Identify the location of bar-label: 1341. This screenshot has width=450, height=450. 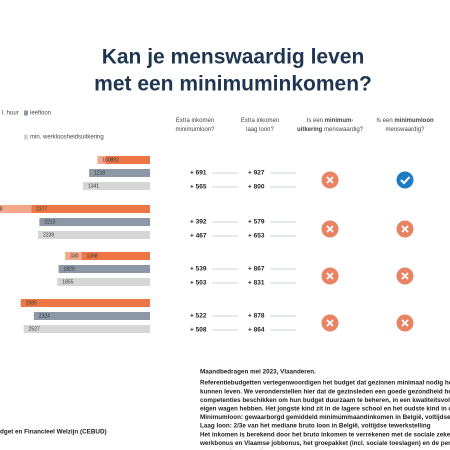
(93, 186).